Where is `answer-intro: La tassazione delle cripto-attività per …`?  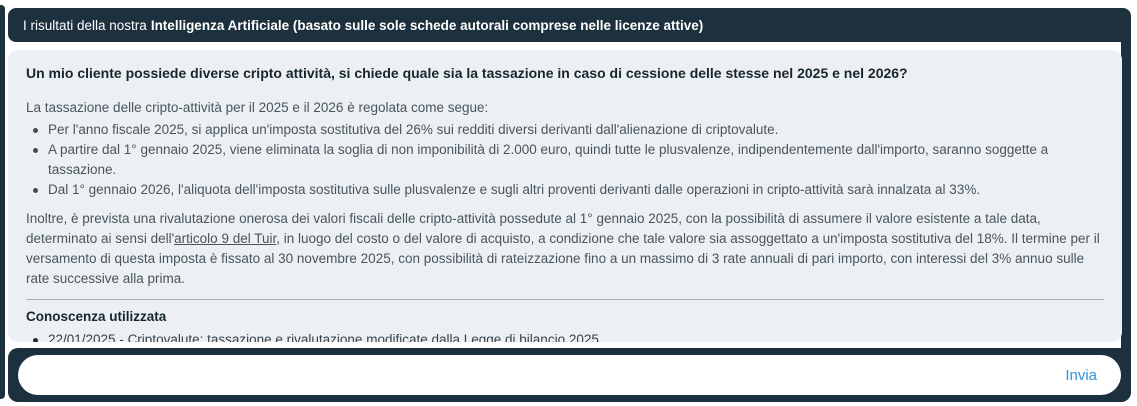
answer-intro: La tassazione delle cripto-attività per … is located at coordinates (257, 107).